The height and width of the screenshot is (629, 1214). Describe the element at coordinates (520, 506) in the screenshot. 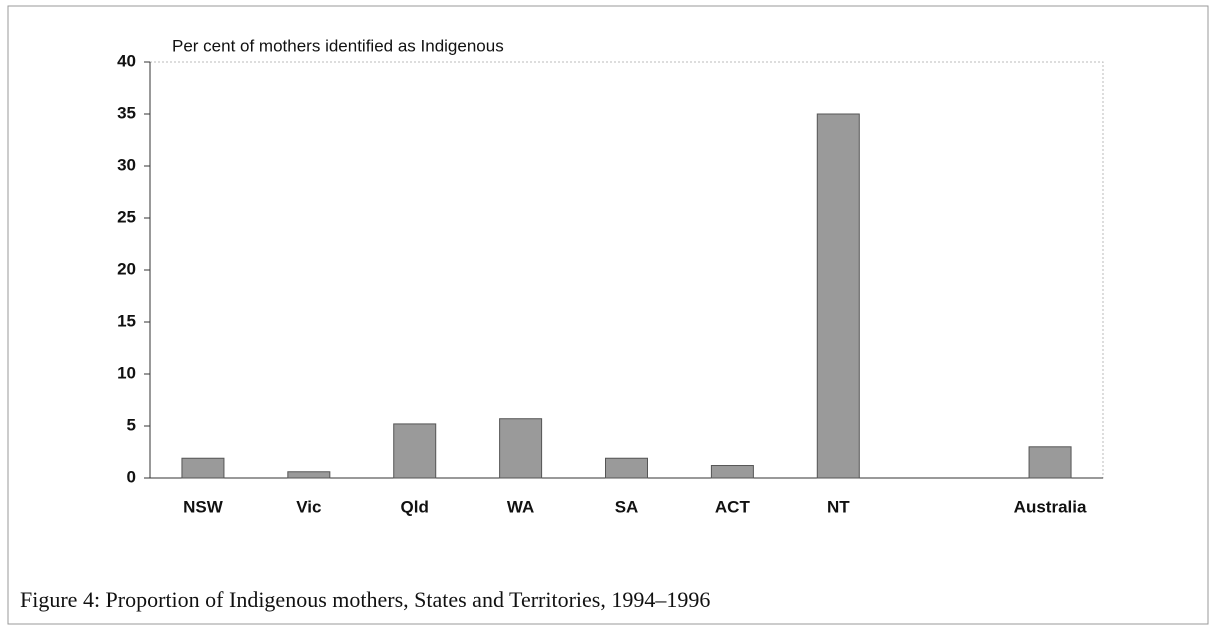

I see `x-tick-label: WA` at that location.